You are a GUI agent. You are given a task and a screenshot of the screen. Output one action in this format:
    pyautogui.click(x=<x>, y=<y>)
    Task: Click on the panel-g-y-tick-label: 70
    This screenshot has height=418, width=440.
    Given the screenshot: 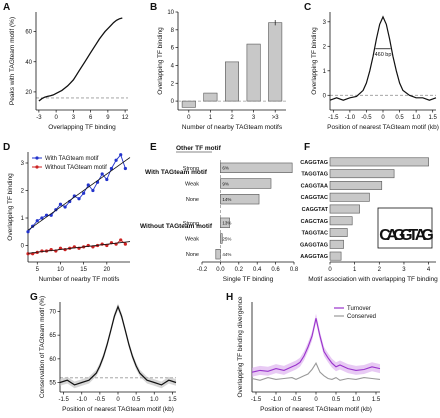 What is the action you would take?
    pyautogui.click(x=52, y=312)
    